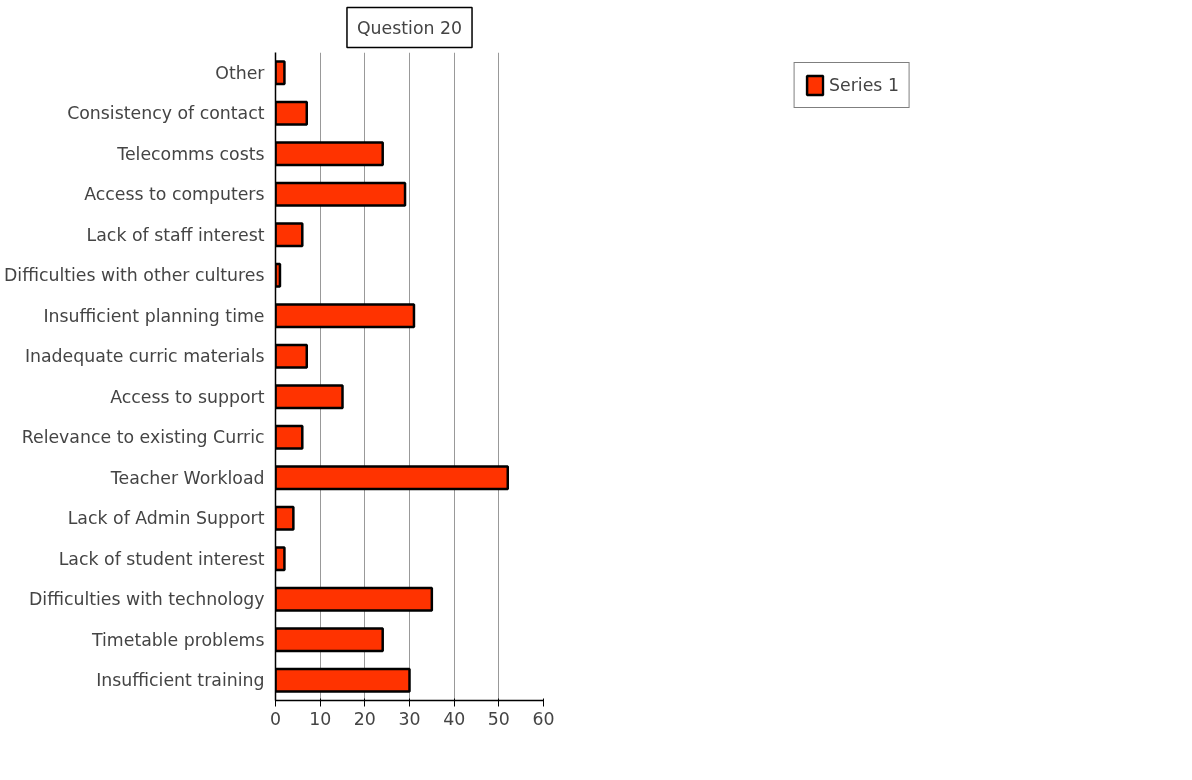 This screenshot has width=1192, height=780. I want to click on x-tick-label: 10, so click(320, 718).